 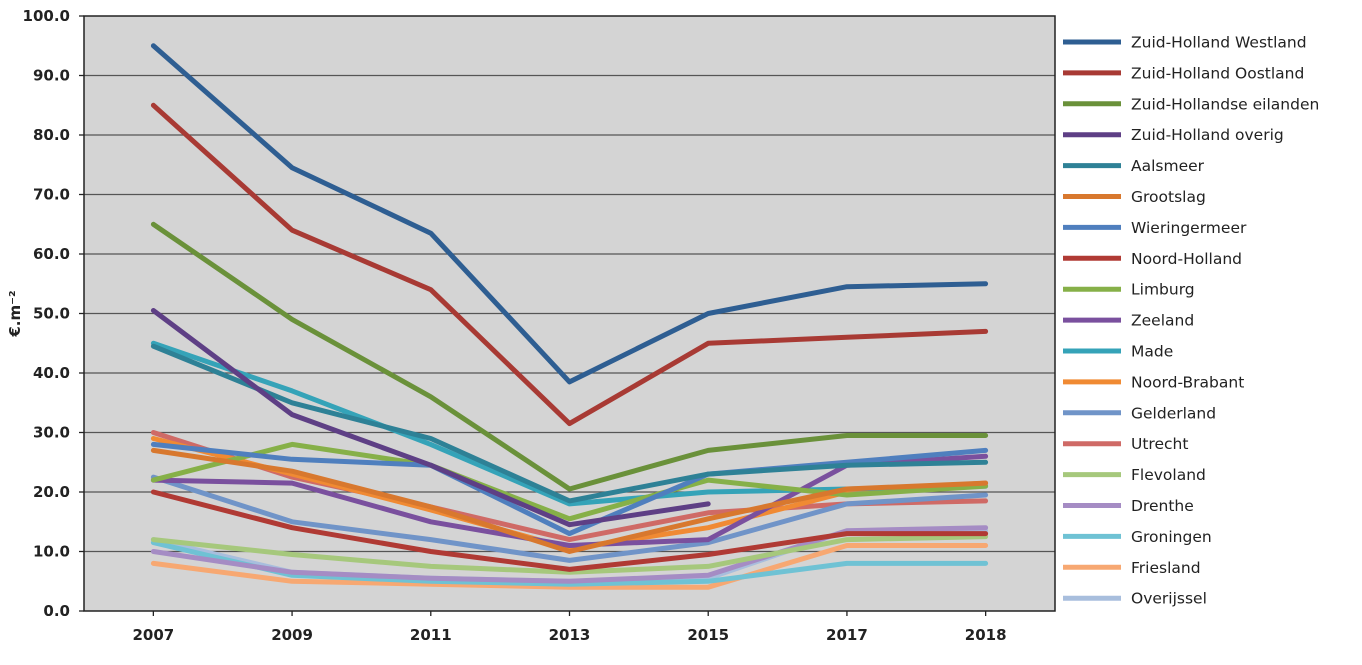 I want to click on legend-item: Zuid-Hollandse eilanden, so click(x=1191, y=104).